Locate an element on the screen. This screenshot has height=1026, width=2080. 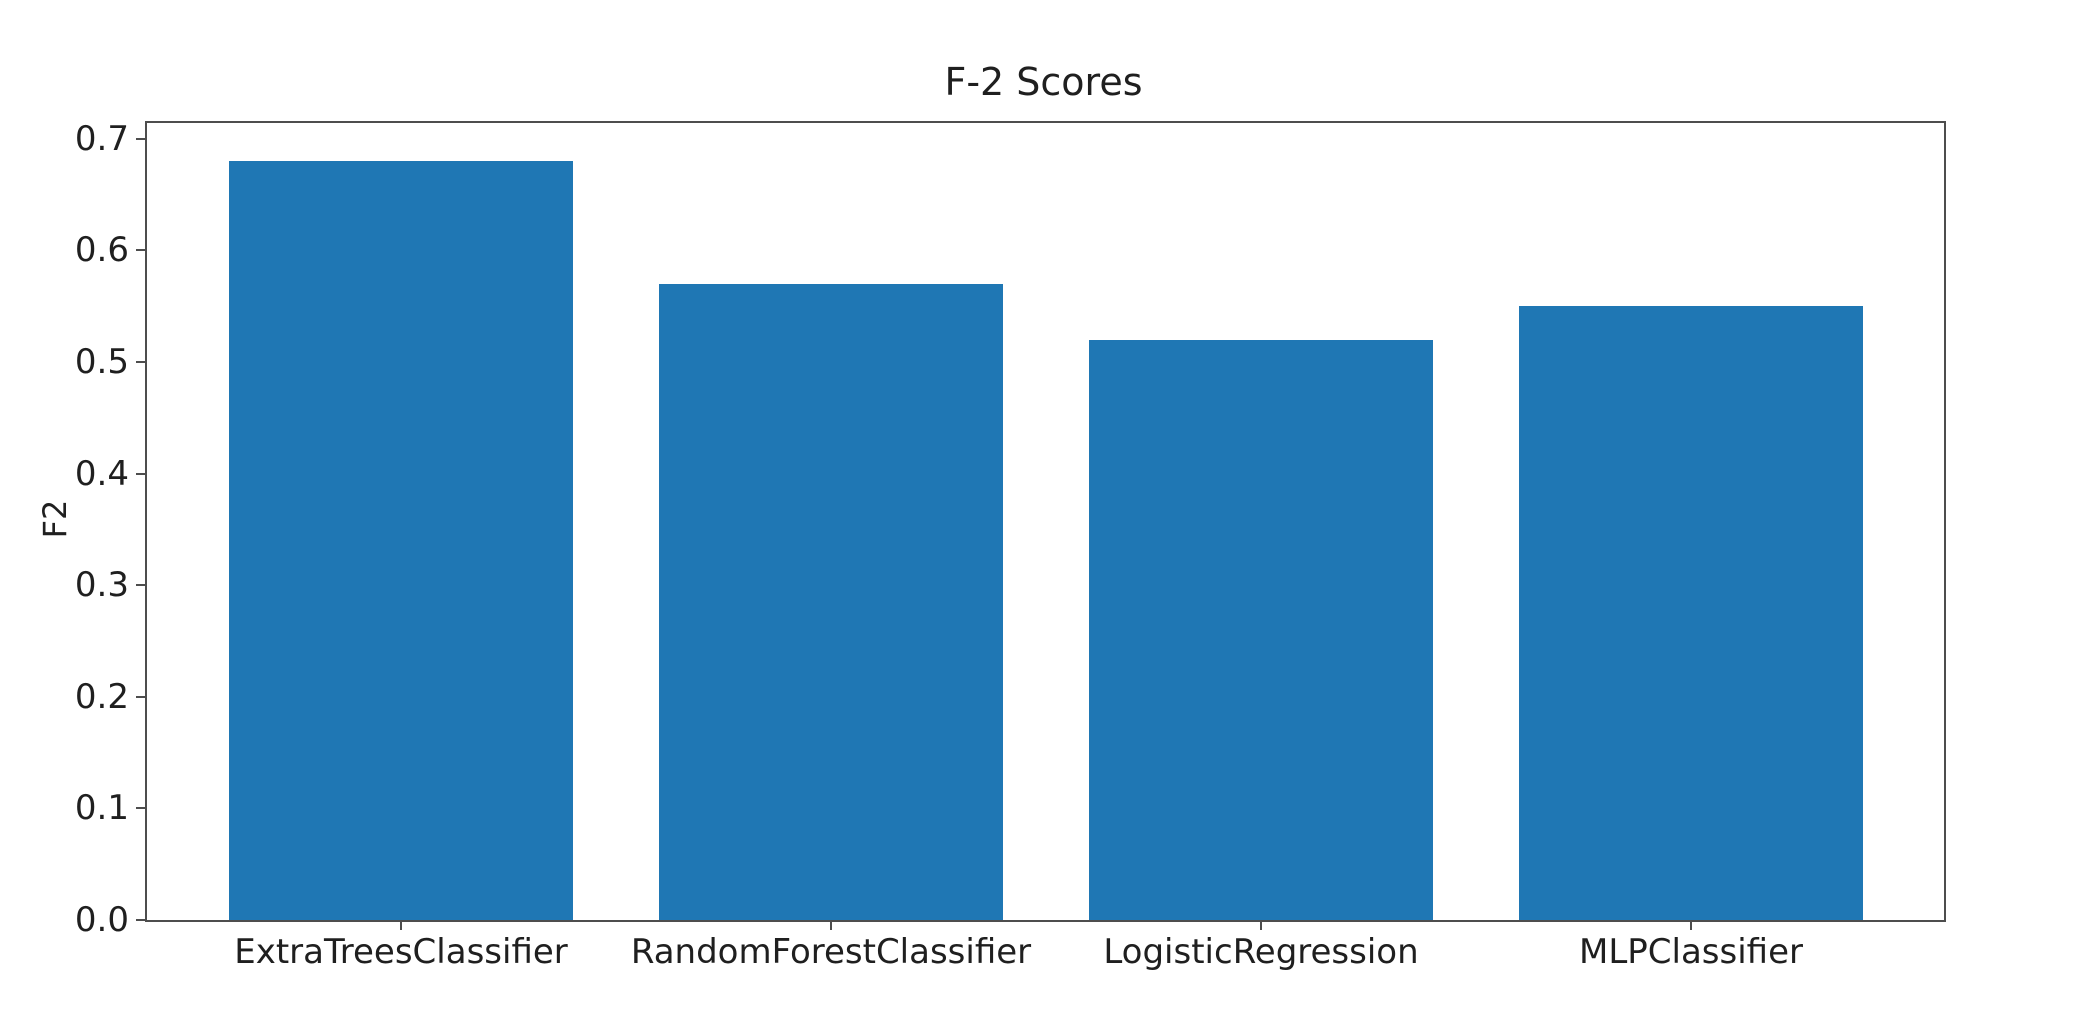
y-tick-label: 0.5 is located at coordinates (101, 361).